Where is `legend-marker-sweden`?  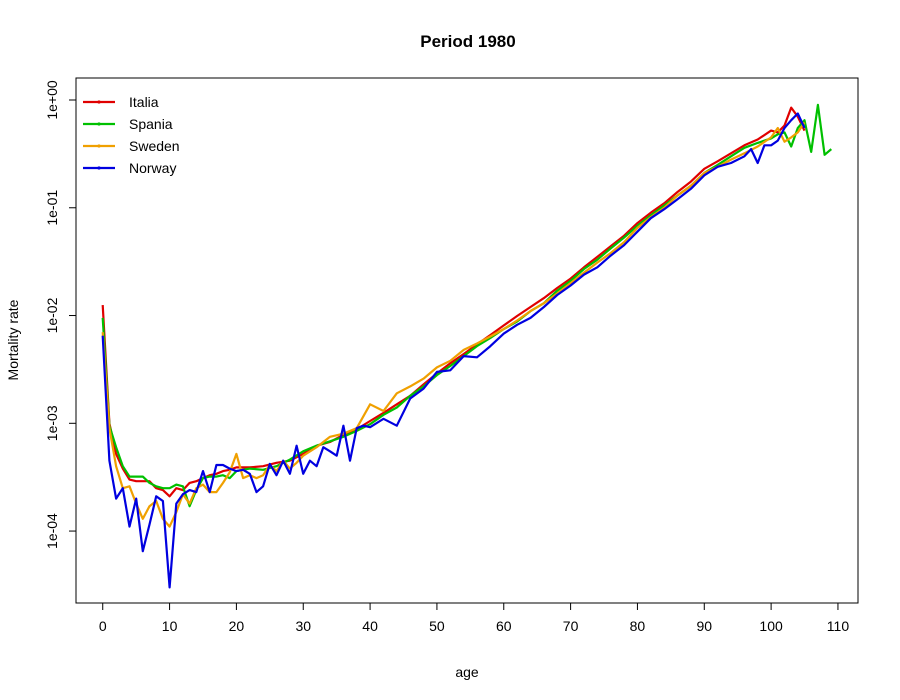
legend-marker-sweden is located at coordinates (99, 146).